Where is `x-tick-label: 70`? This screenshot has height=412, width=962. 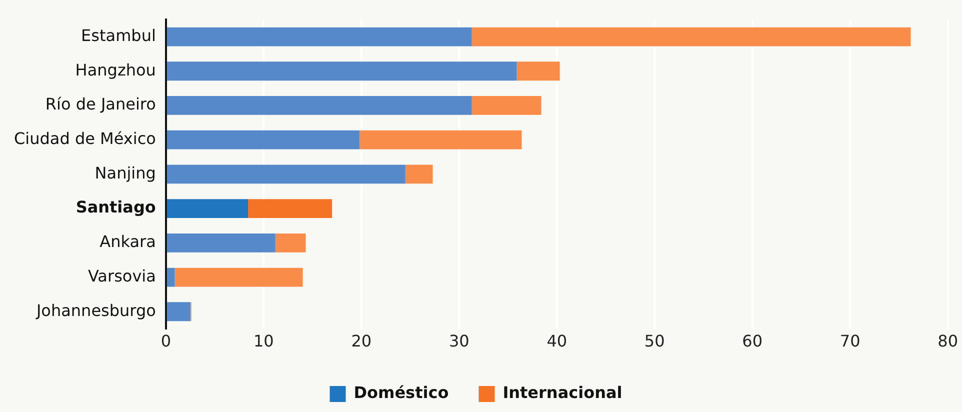 x-tick-label: 70 is located at coordinates (850, 341).